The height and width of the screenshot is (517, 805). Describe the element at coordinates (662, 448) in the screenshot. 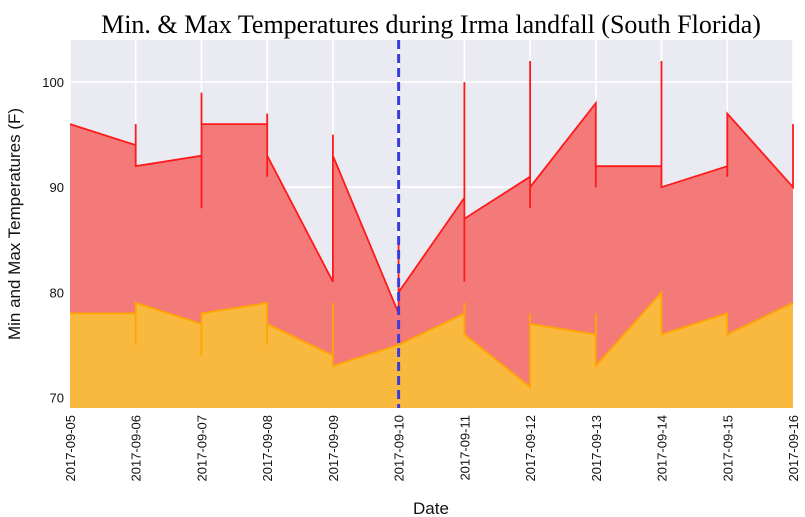

I see `x-tick-label: 2017-09-14` at that location.